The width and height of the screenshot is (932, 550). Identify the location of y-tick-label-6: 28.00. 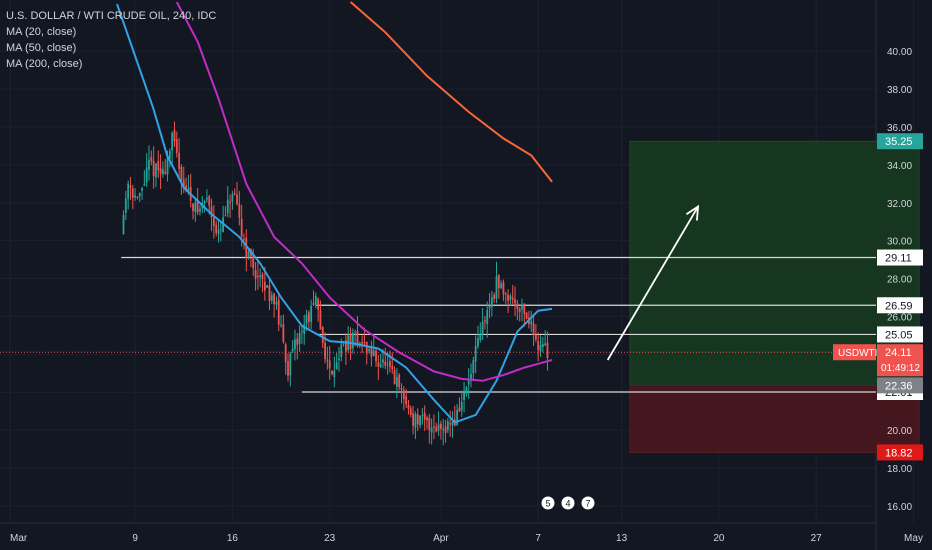
(899, 280).